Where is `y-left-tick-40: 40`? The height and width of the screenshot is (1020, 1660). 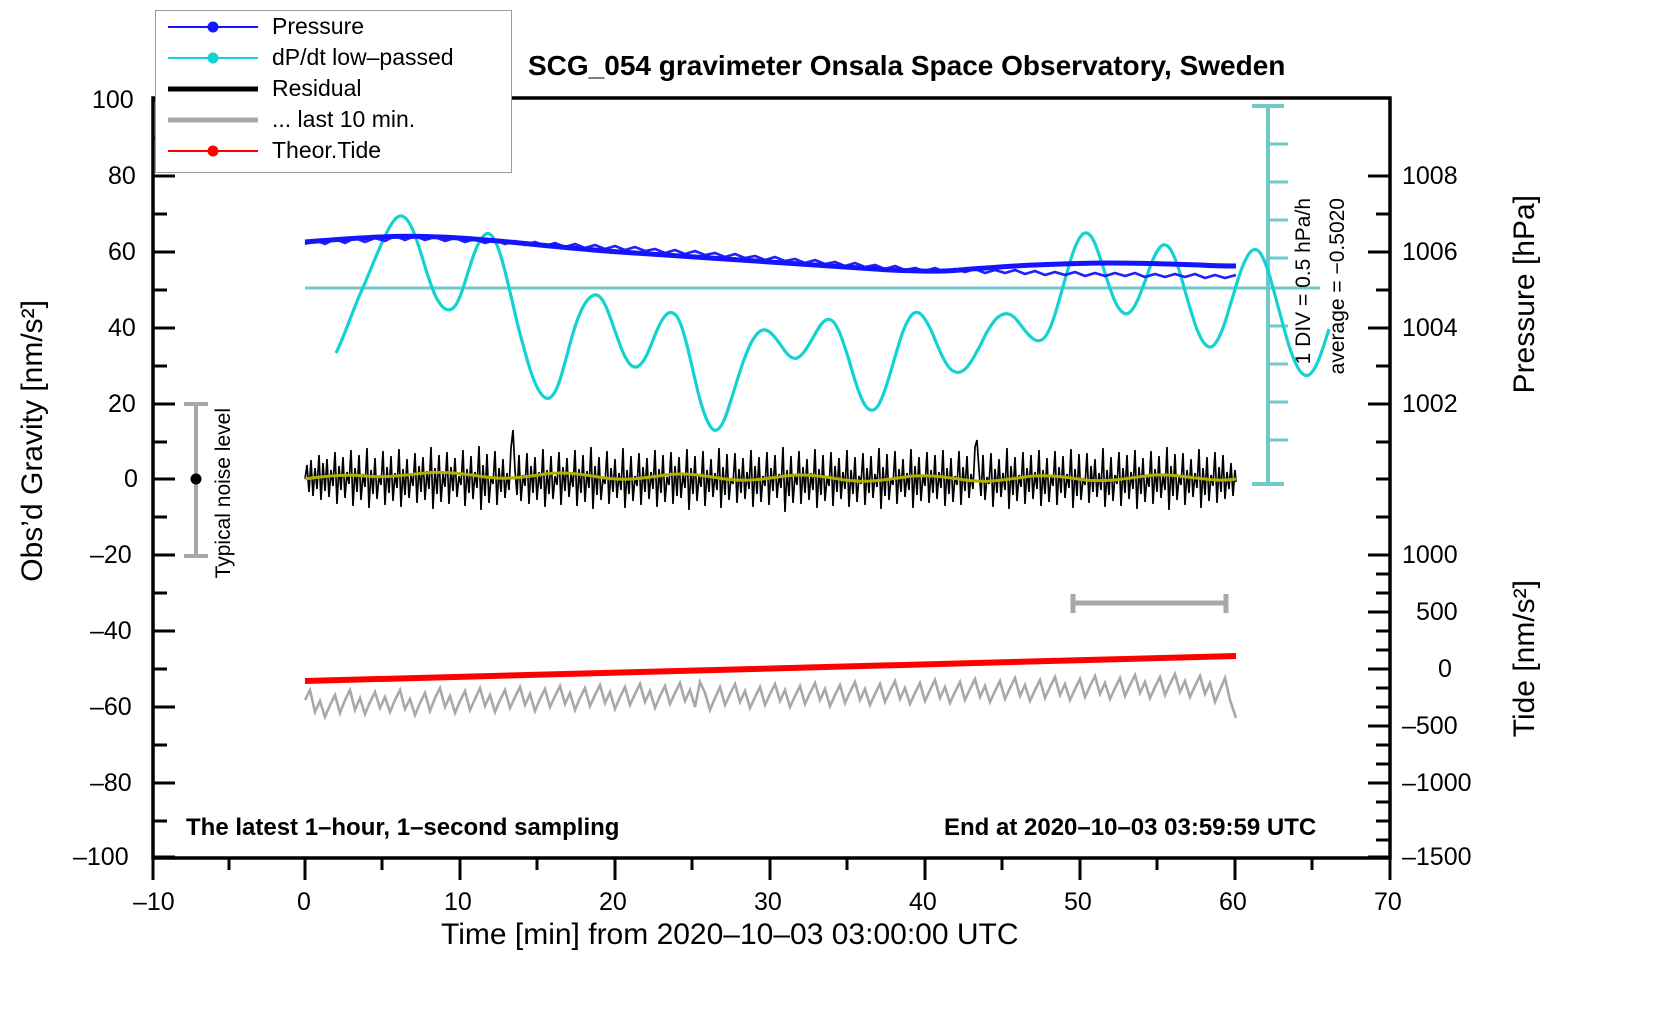
y-left-tick-40: 40 is located at coordinates (122, 328).